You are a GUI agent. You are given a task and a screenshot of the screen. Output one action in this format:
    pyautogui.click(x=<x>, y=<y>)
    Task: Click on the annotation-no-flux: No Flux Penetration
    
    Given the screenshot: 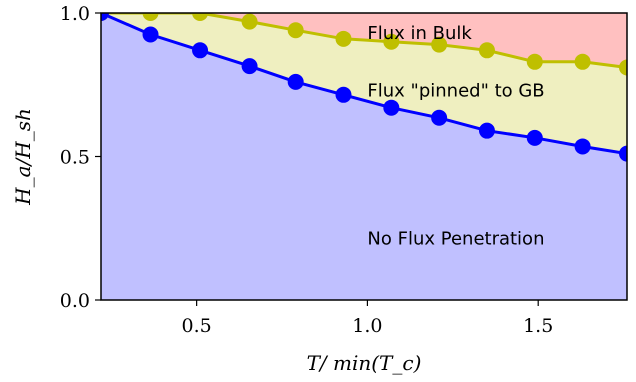 What is the action you would take?
    pyautogui.click(x=455, y=238)
    